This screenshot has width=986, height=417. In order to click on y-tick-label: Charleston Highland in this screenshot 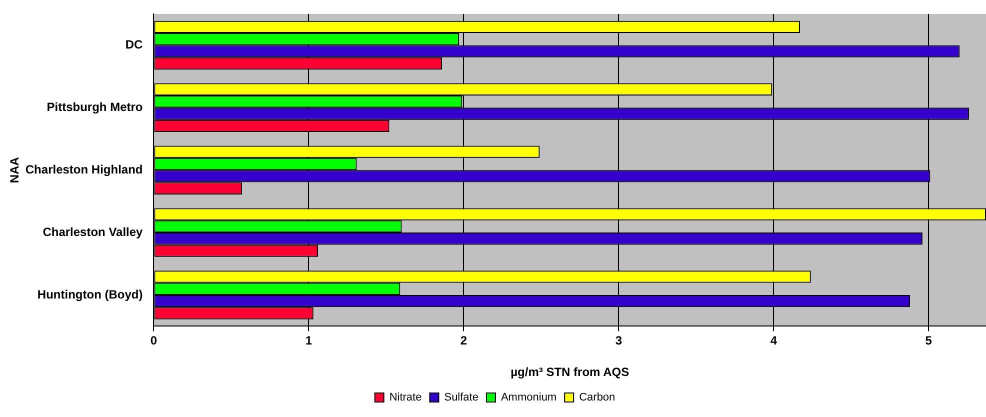, I will do `click(84, 169)`.